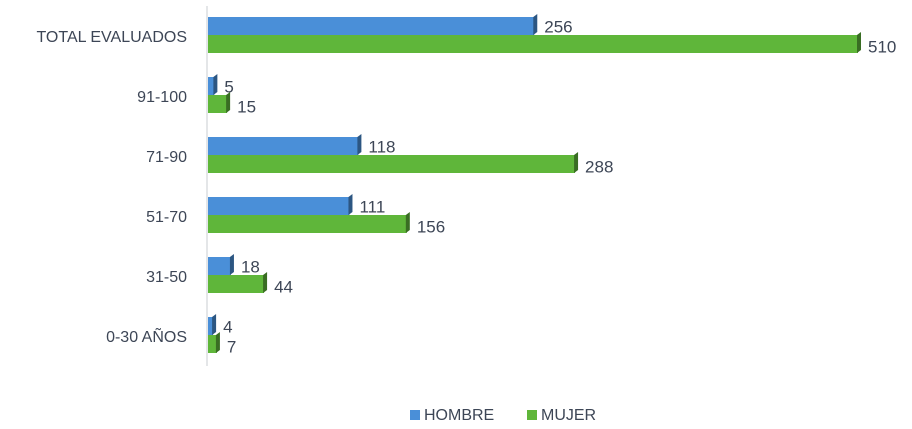  Describe the element at coordinates (146, 336) in the screenshot. I see `category-label: 0-30 AÑOS` at that location.